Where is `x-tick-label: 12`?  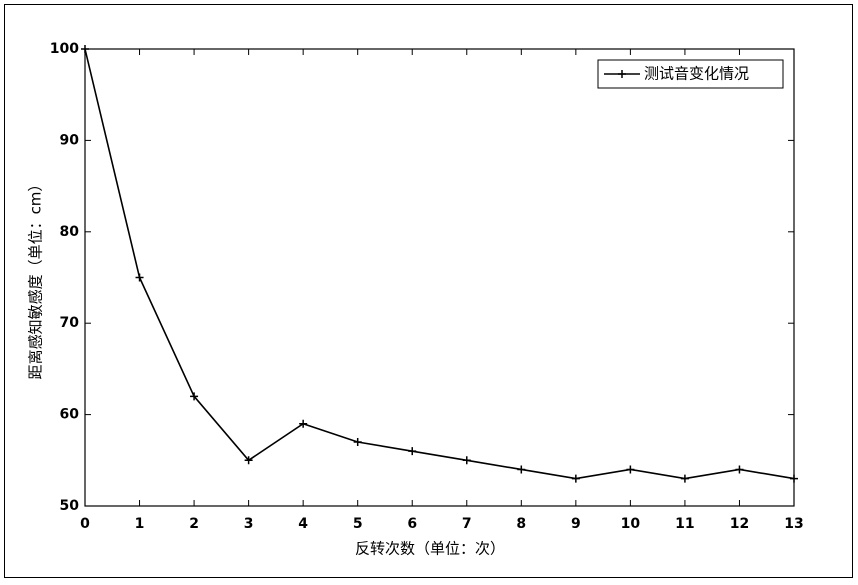
x-tick-label: 12 is located at coordinates (739, 524).